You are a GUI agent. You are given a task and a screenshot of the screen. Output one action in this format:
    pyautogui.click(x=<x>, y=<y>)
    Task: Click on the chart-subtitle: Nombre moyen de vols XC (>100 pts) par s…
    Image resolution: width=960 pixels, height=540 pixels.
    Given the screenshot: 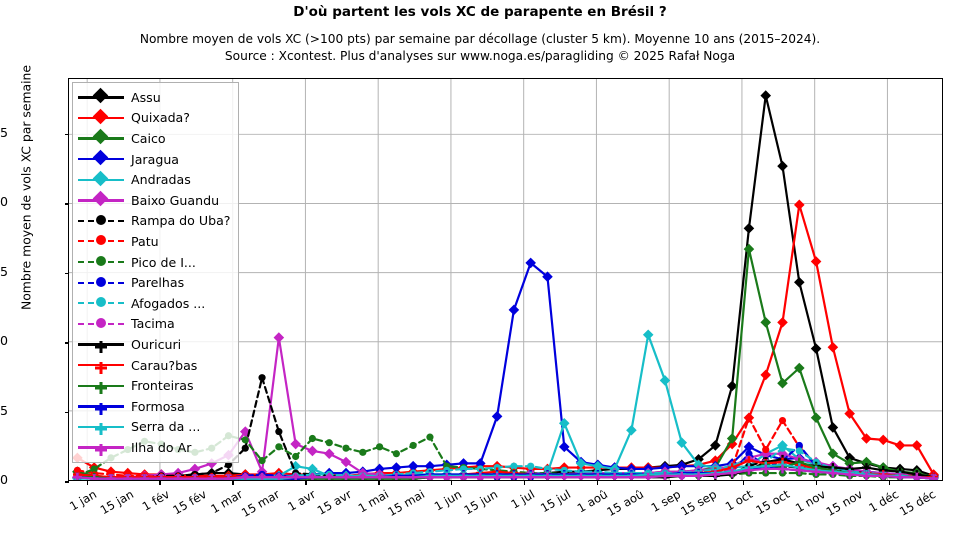 What is the action you would take?
    pyautogui.click(x=480, y=48)
    